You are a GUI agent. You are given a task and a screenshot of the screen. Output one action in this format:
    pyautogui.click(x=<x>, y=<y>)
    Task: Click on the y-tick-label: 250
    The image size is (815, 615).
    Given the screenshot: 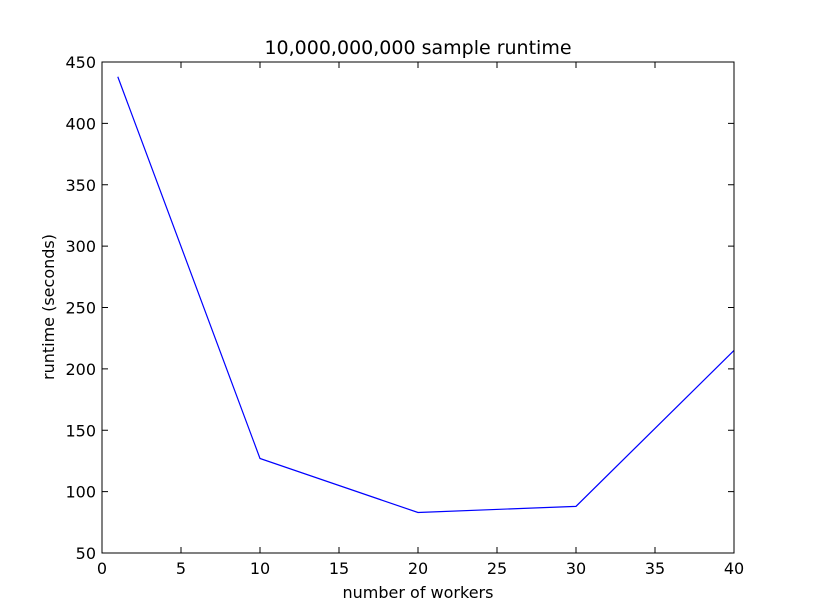 What is the action you would take?
    pyautogui.click(x=80, y=308)
    